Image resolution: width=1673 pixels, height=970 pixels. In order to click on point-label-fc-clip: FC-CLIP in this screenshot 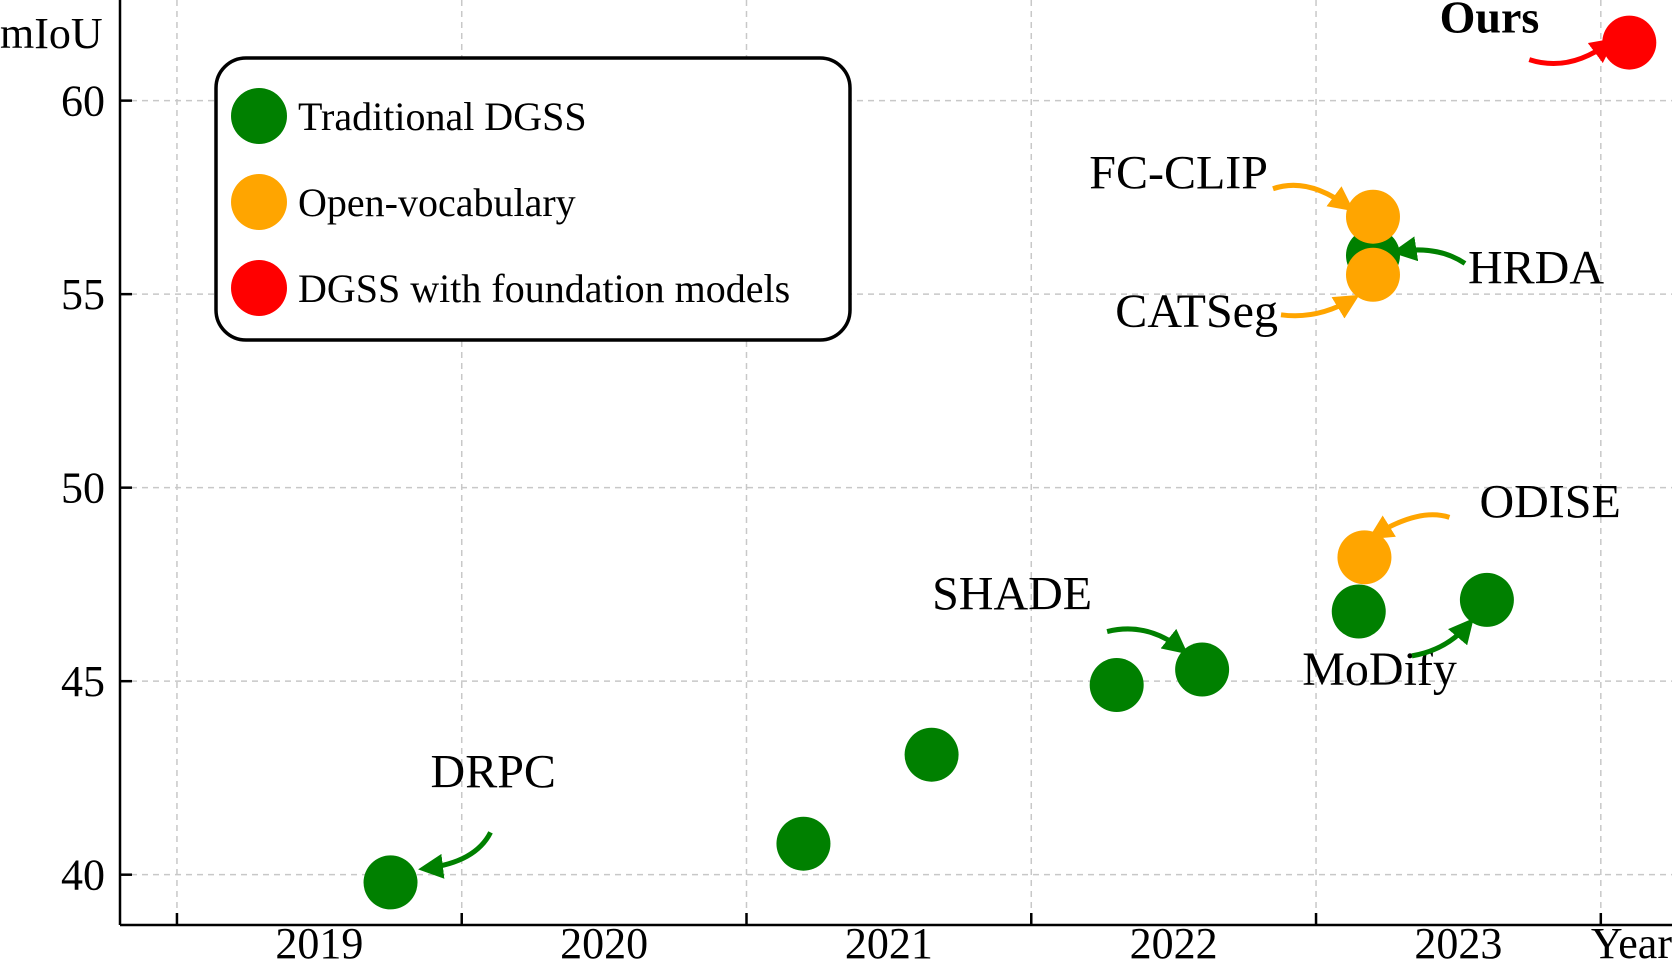, I will do `click(1178, 173)`.